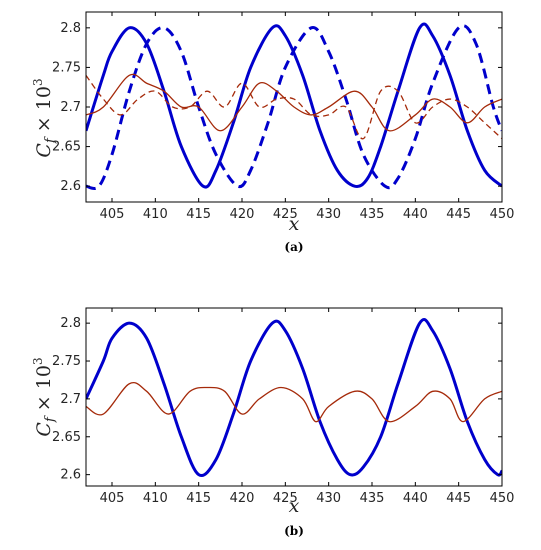  Describe the element at coordinates (328, 214) in the screenshot. I see `x-tick-label-a: 430` at that location.